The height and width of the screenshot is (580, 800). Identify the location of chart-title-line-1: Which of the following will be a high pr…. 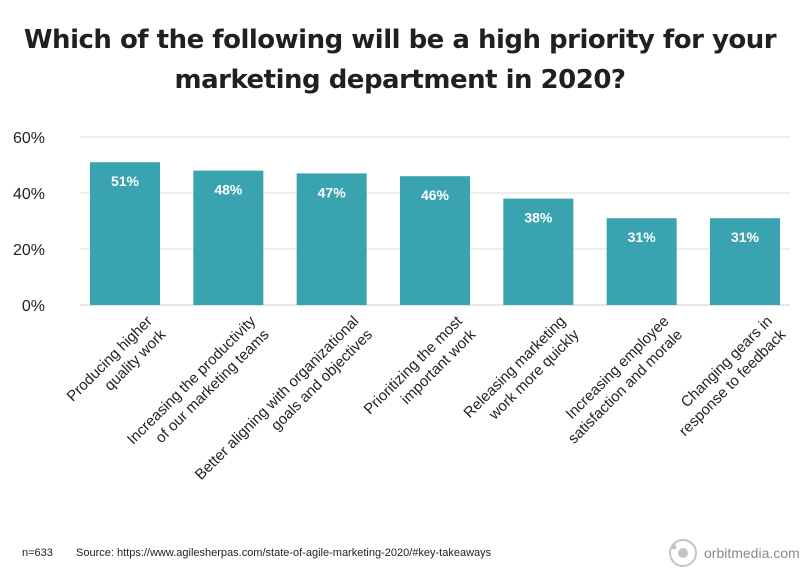
(400, 40).